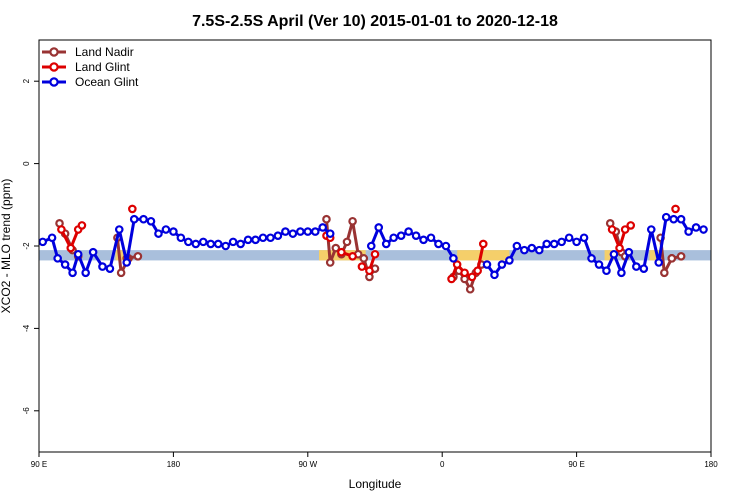 The width and height of the screenshot is (750, 500). I want to click on legend-marker-land-glint, so click(54, 67).